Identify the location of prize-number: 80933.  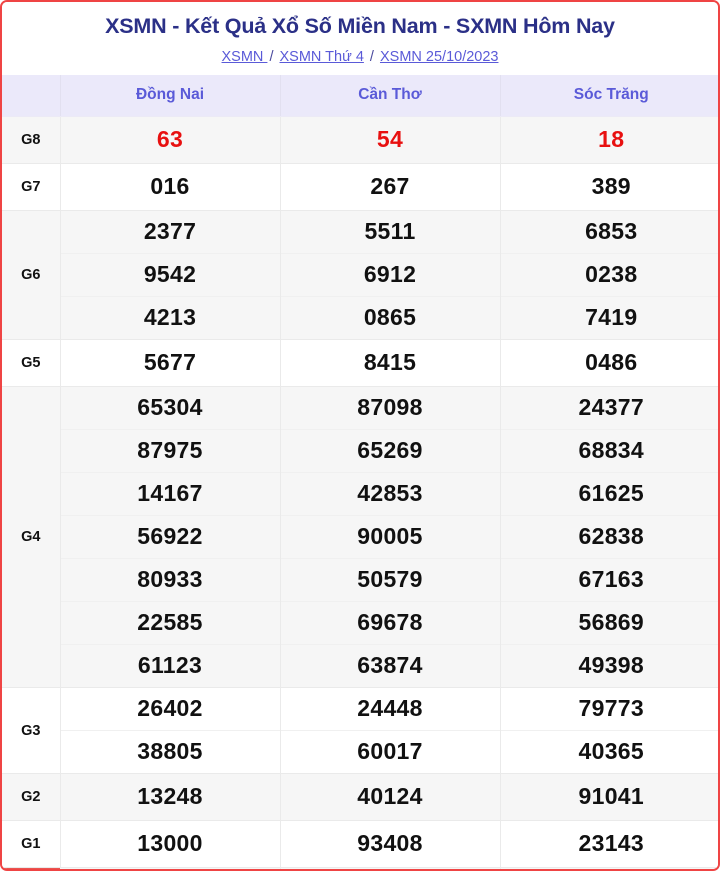
(170, 579).